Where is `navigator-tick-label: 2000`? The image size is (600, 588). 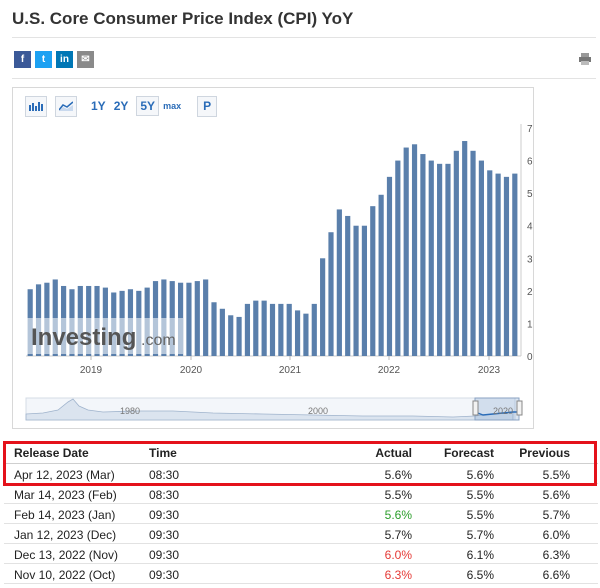 navigator-tick-label: 2000 is located at coordinates (318, 411).